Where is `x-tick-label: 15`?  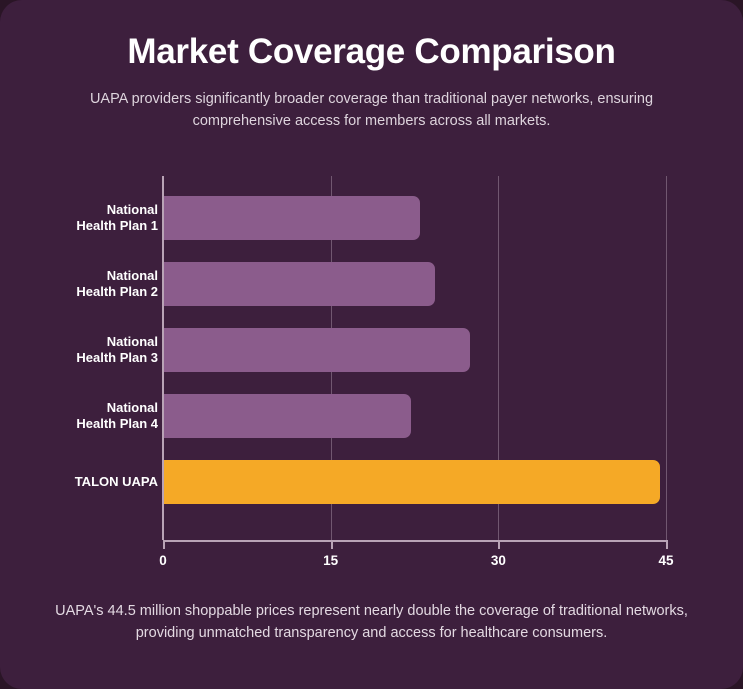
x-tick-label: 15 is located at coordinates (331, 560).